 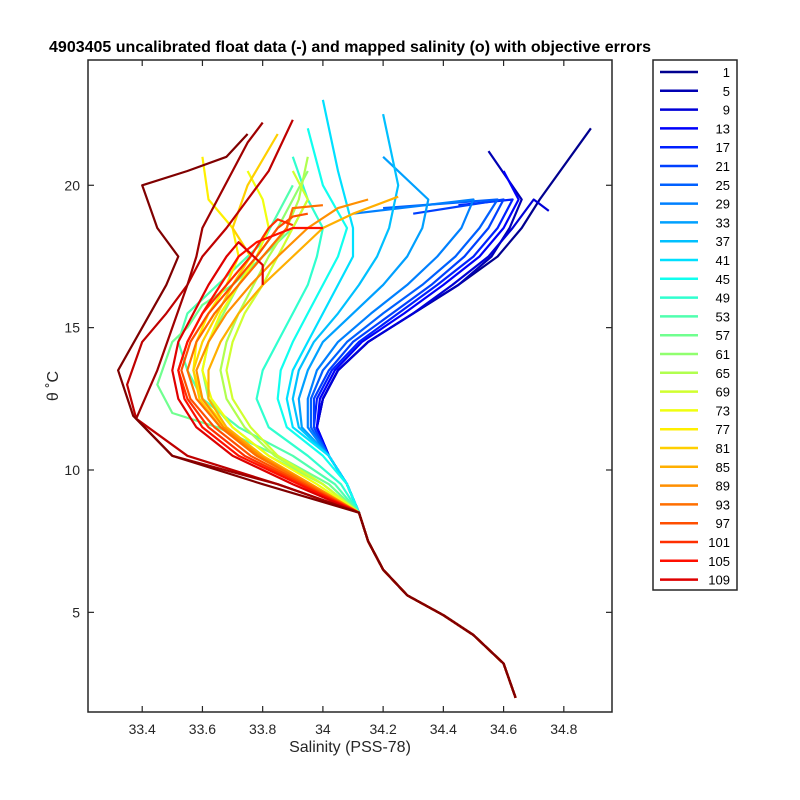 I want to click on legend-label: 93, so click(x=723, y=504).